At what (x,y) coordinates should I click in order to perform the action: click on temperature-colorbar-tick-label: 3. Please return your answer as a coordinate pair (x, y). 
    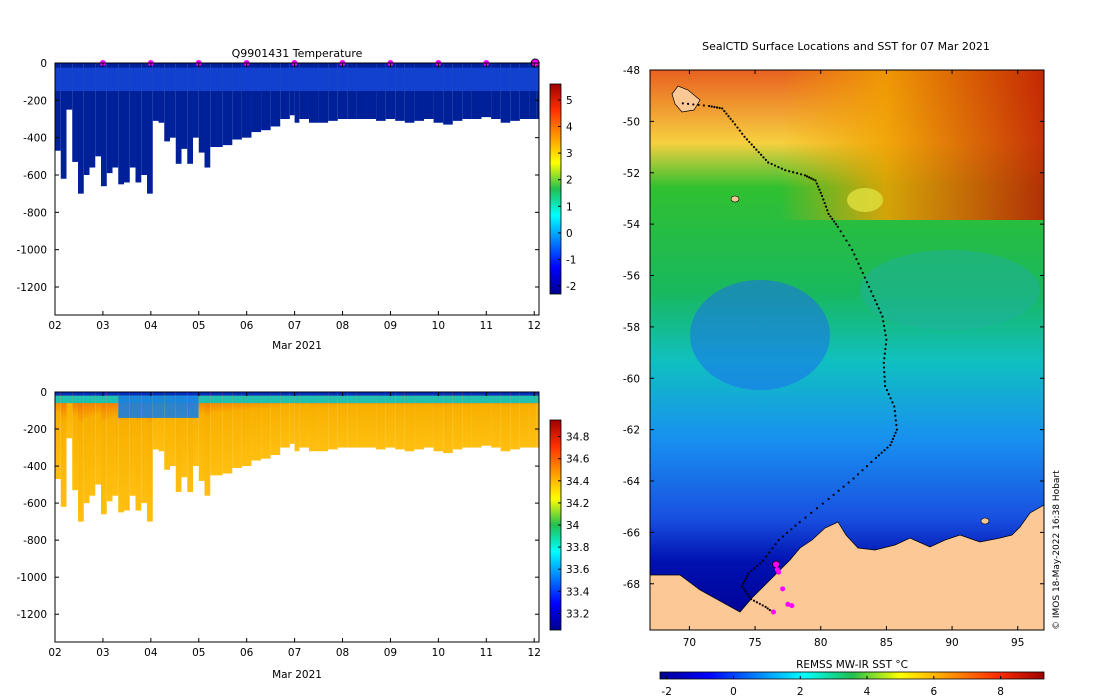
    Looking at the image, I should click on (569, 154).